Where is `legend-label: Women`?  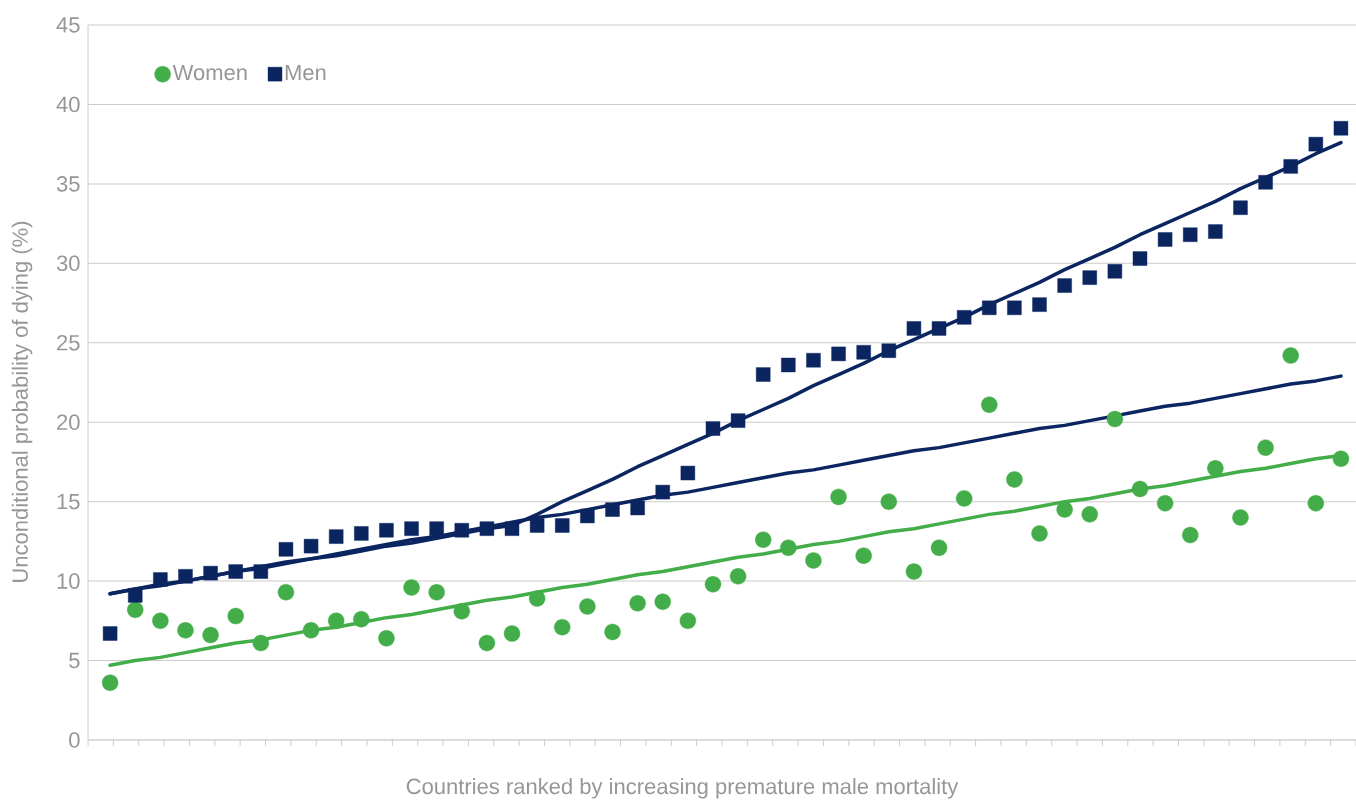
legend-label: Women is located at coordinates (209, 72).